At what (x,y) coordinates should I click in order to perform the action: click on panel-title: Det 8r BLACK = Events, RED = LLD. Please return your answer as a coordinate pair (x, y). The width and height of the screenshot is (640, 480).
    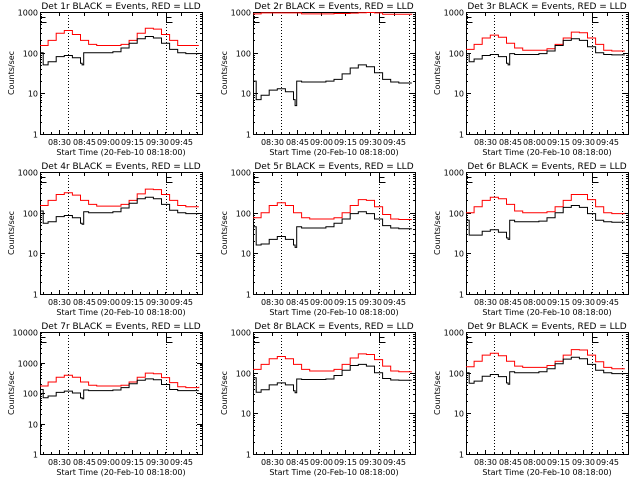
    Looking at the image, I should click on (333, 327).